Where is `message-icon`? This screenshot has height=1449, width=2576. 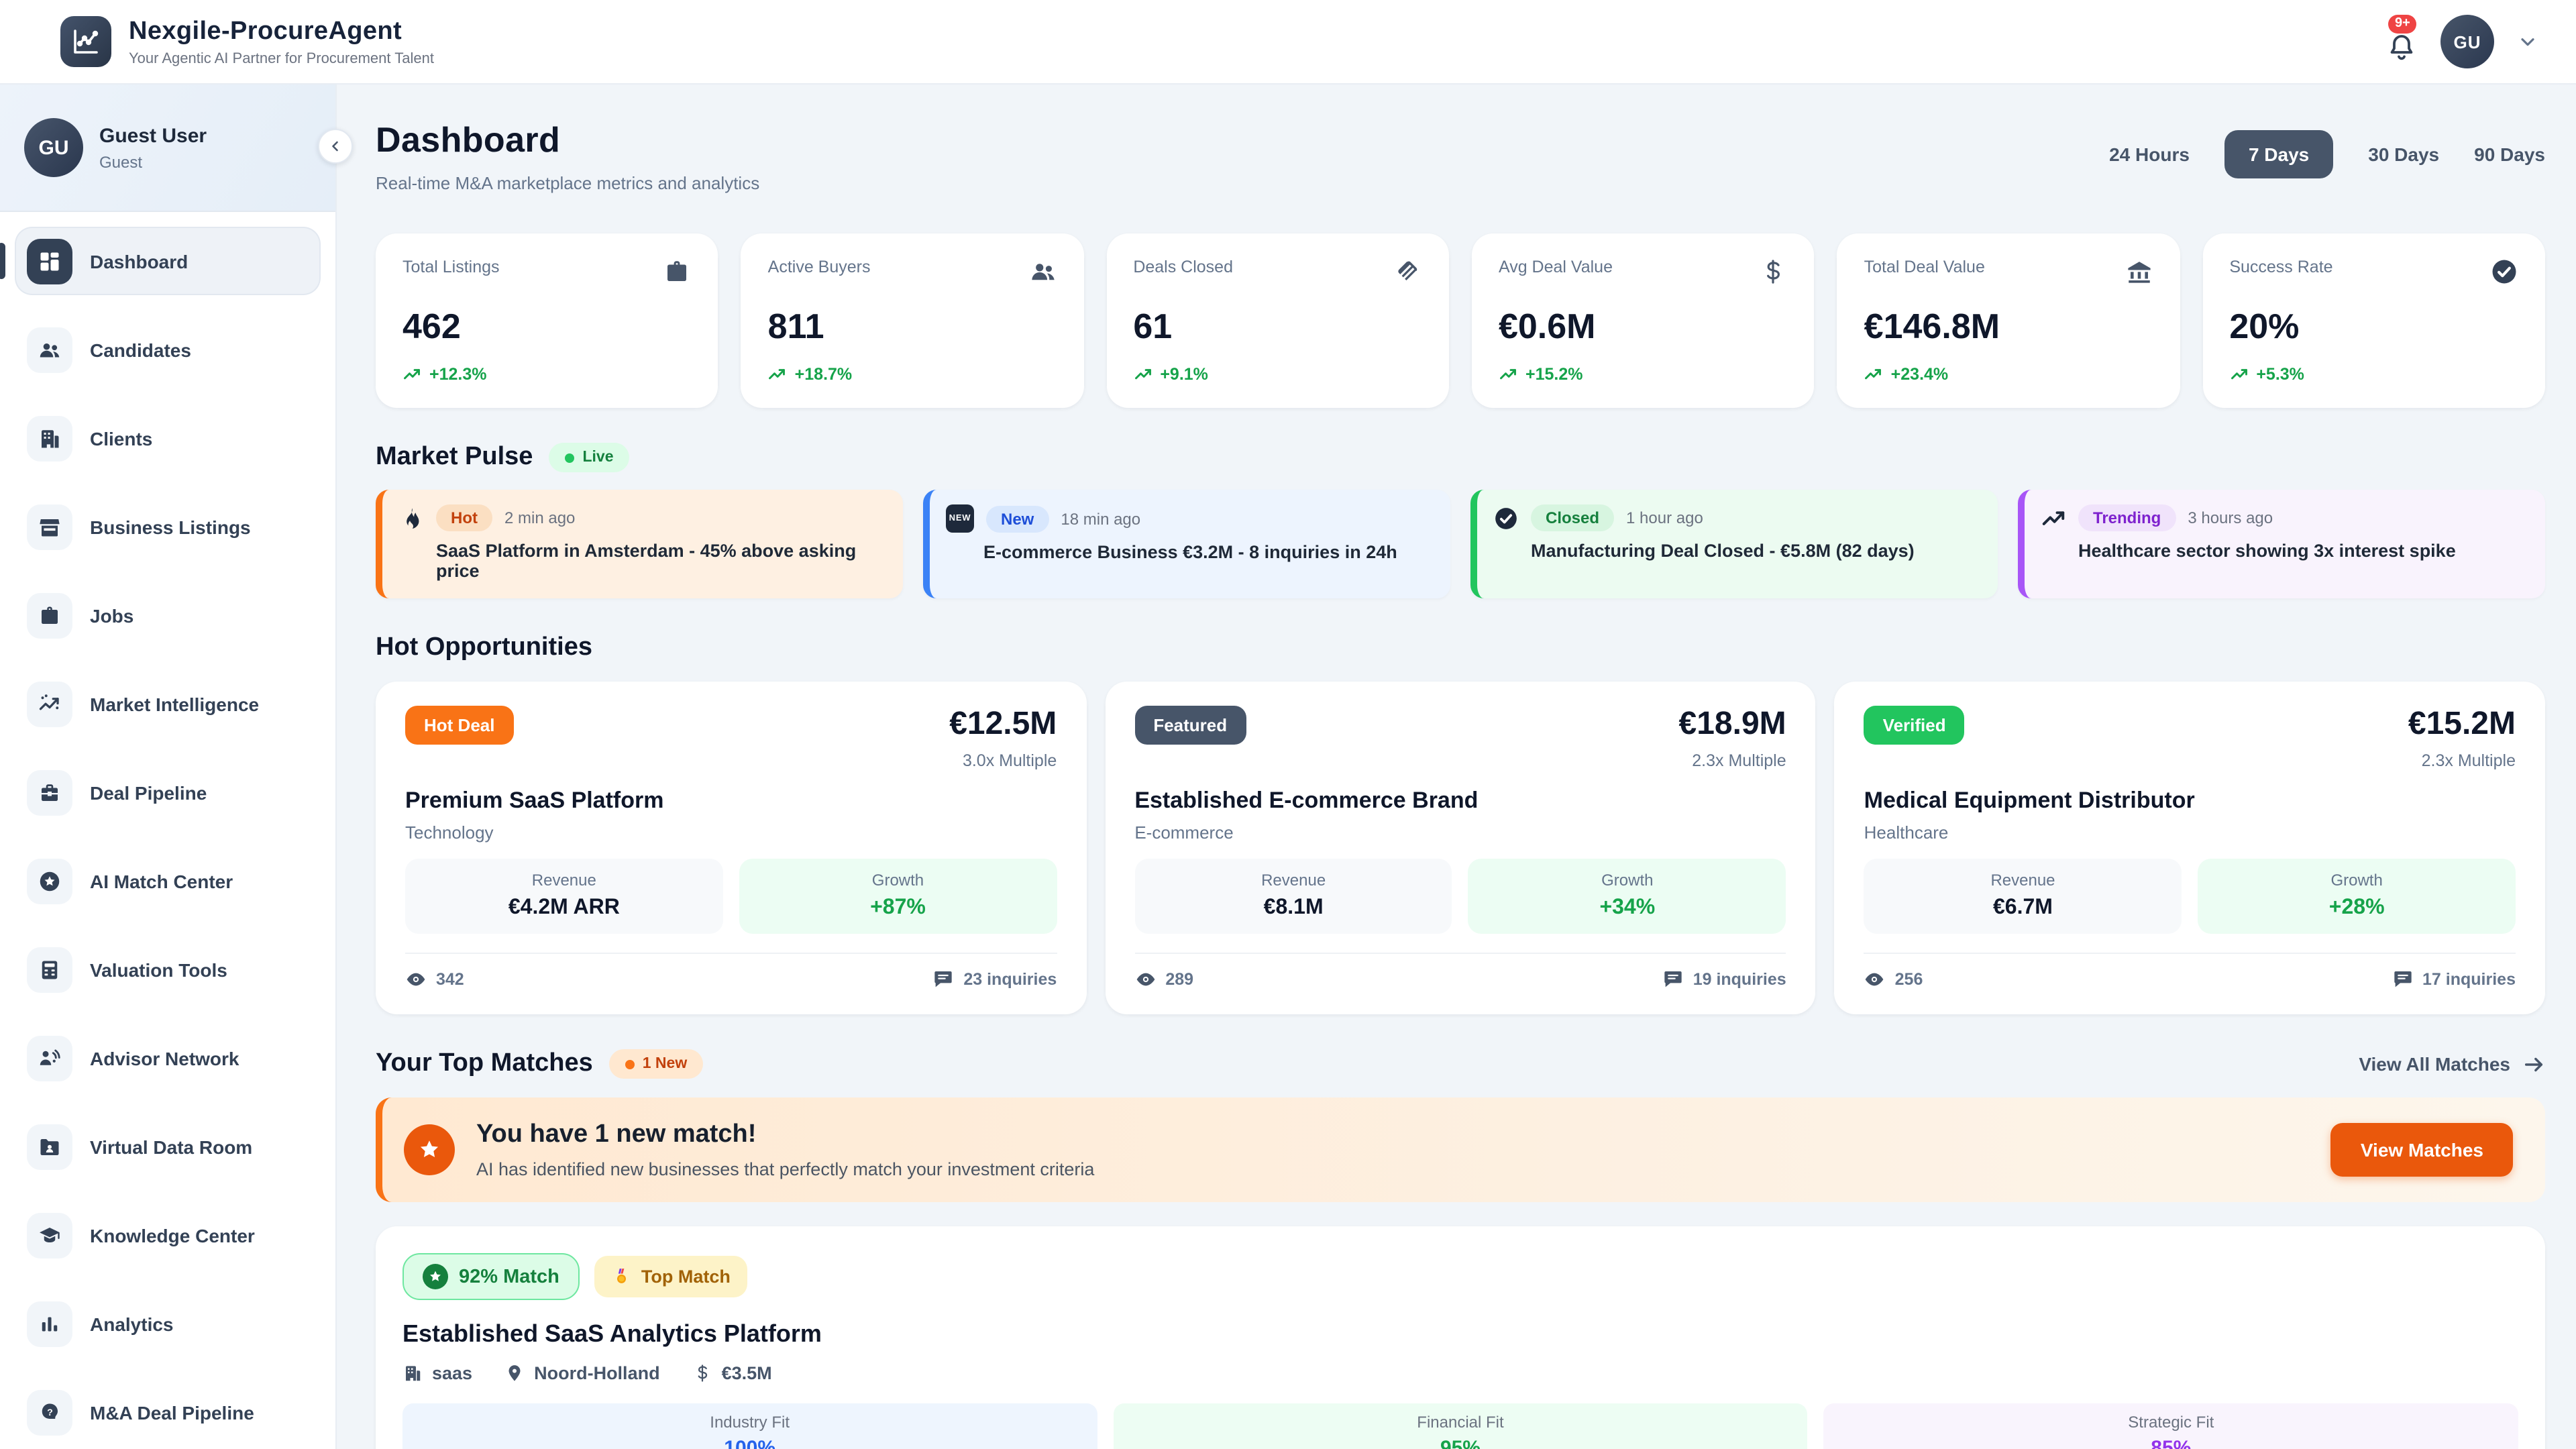
message-icon is located at coordinates (1673, 979).